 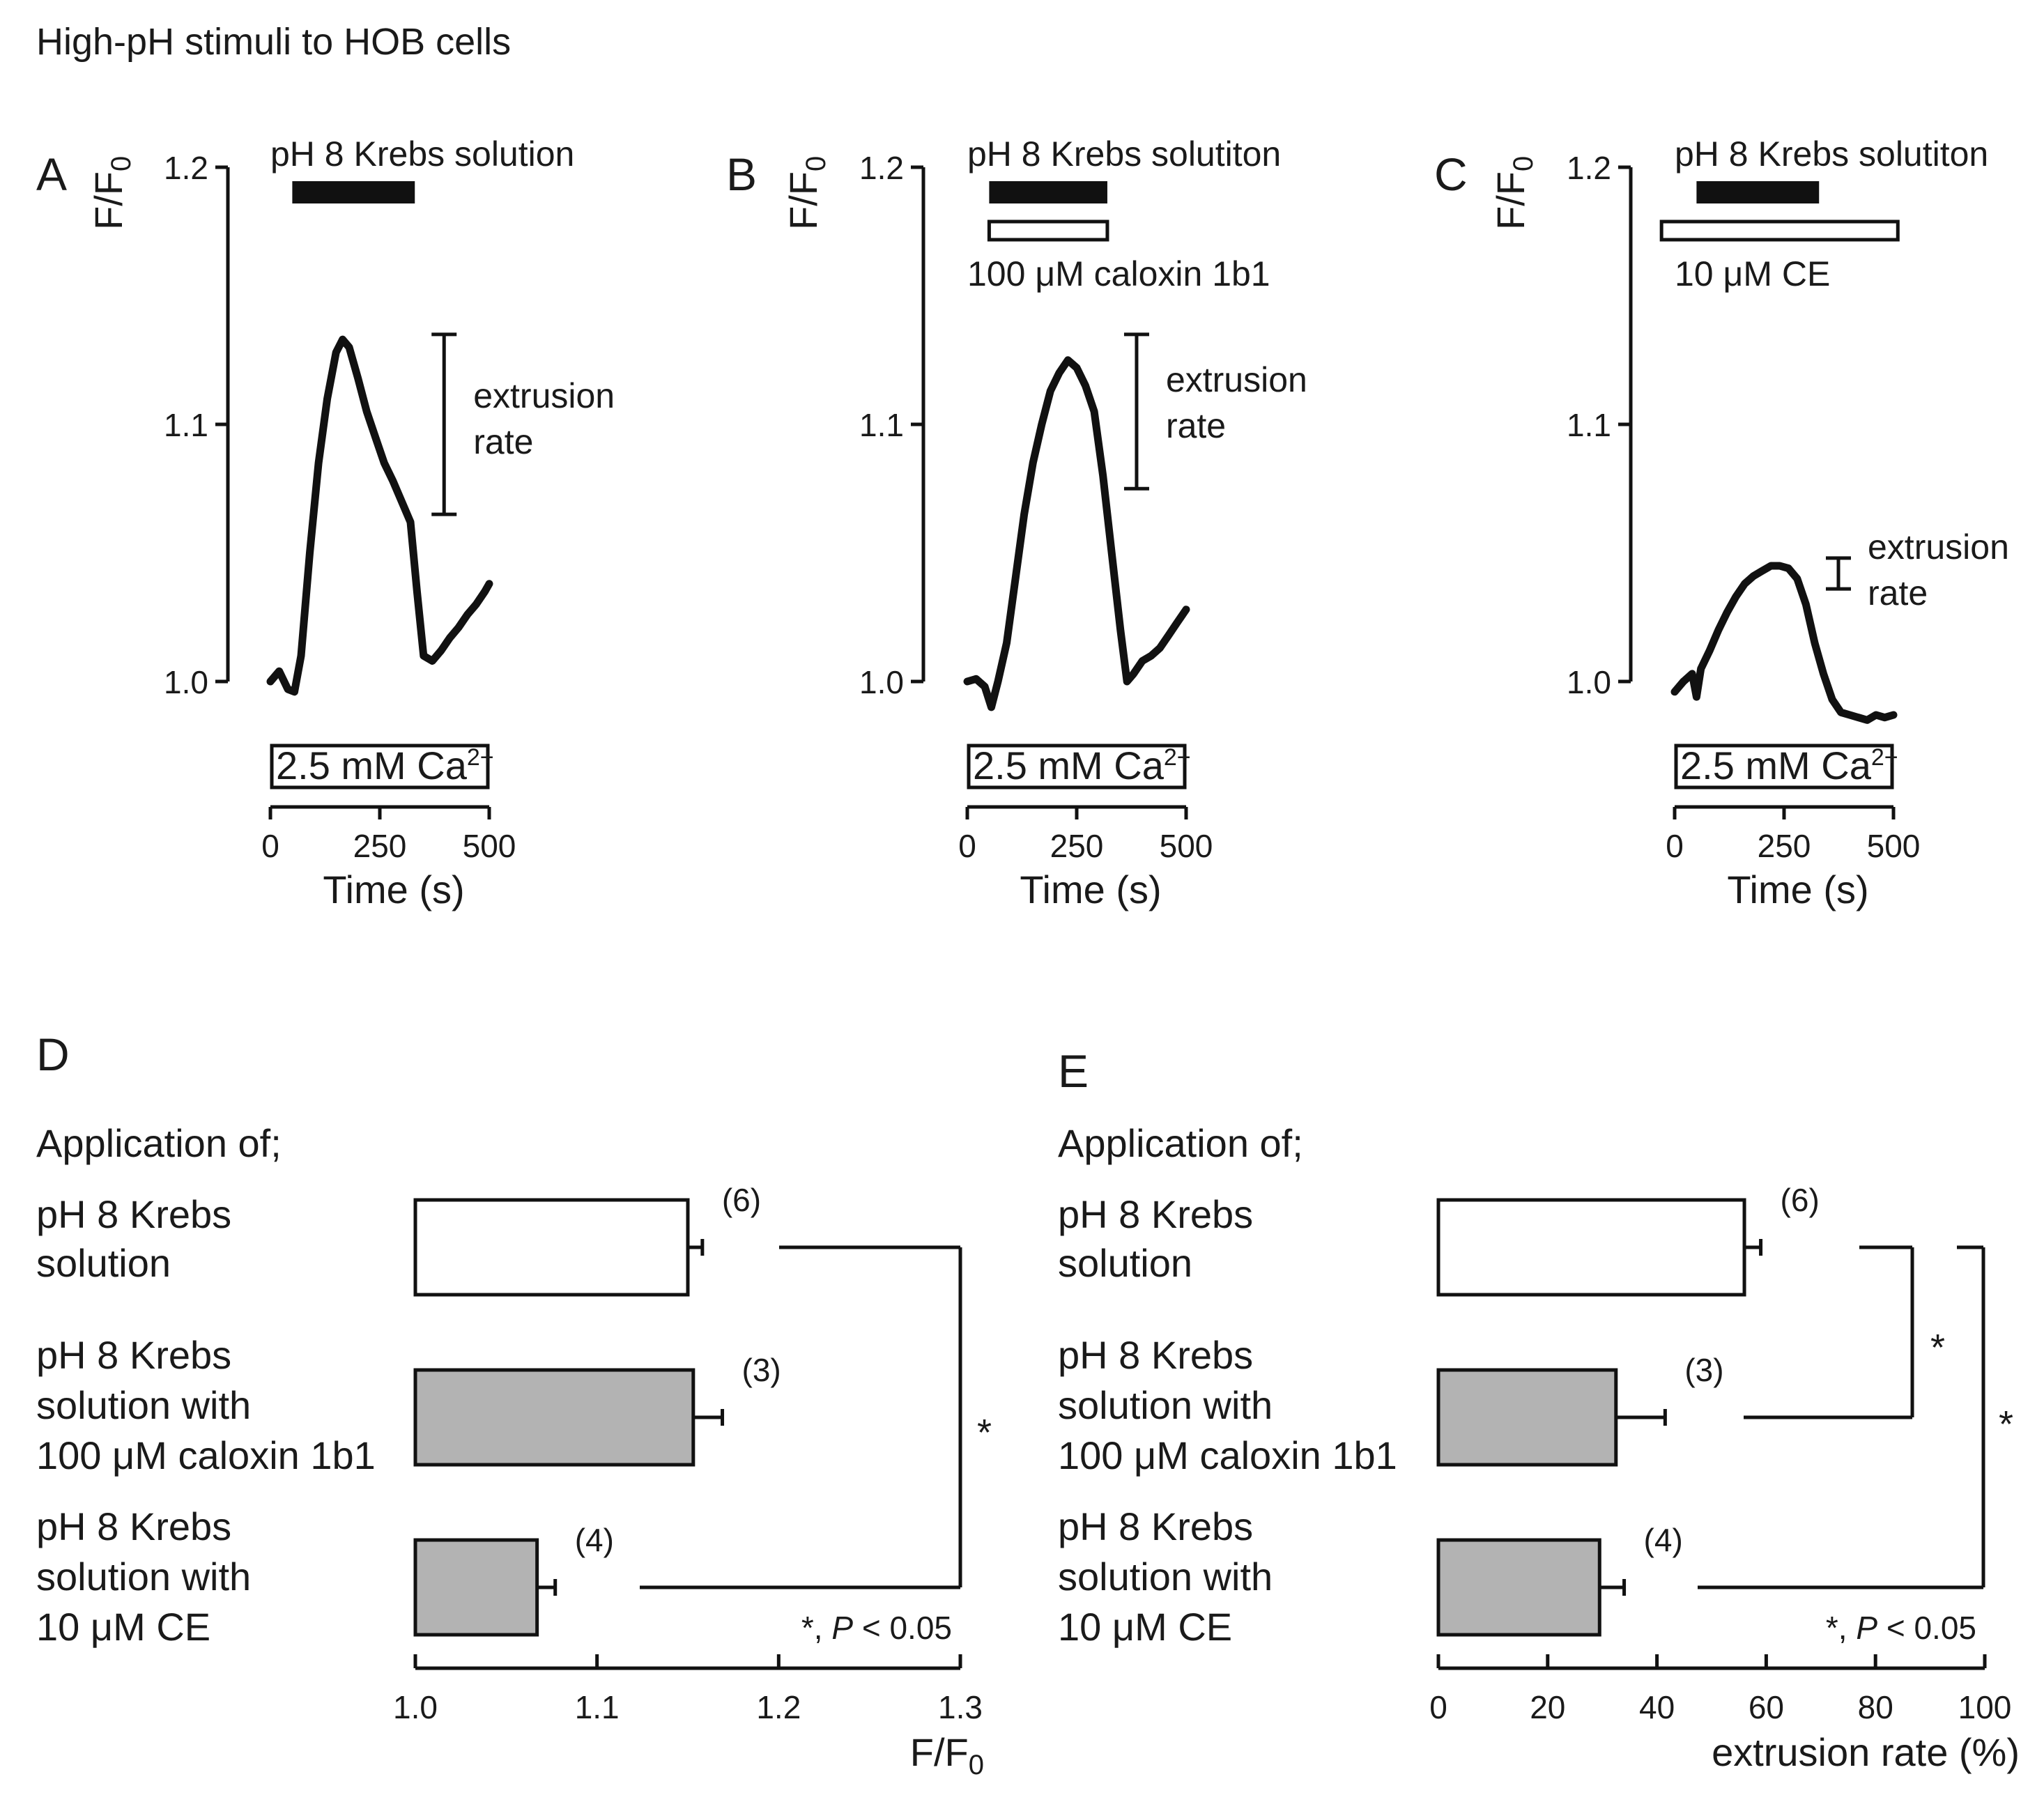 What do you see at coordinates (960, 1707) in the screenshot?
I see `x-tick-label: 1.3` at bounding box center [960, 1707].